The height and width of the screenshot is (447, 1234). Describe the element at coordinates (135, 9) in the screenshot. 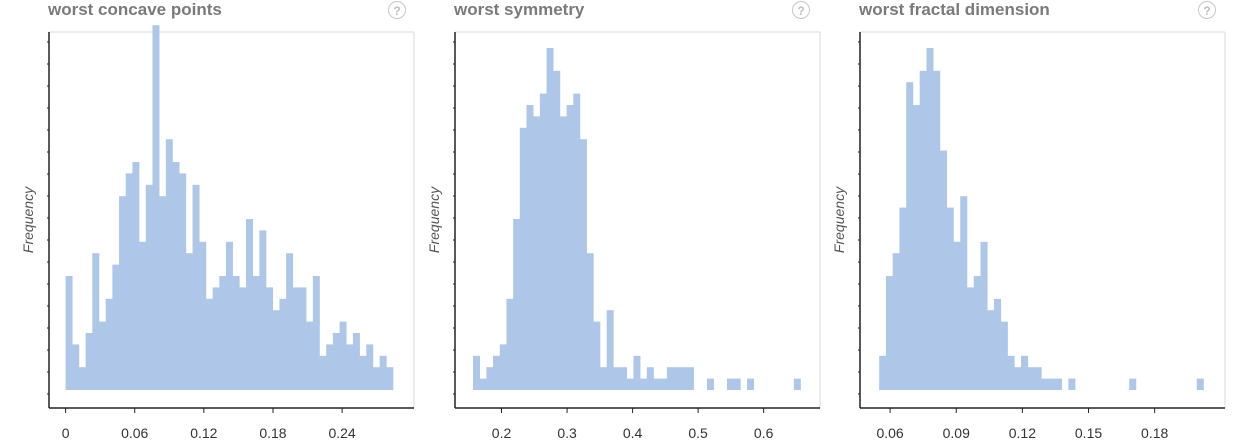

I see `chart-title: worst concave points` at that location.